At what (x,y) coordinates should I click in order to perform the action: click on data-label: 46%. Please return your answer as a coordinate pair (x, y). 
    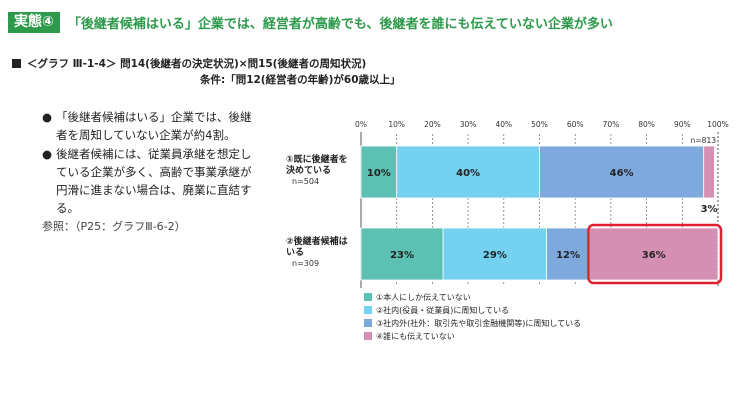
    Looking at the image, I should click on (622, 173).